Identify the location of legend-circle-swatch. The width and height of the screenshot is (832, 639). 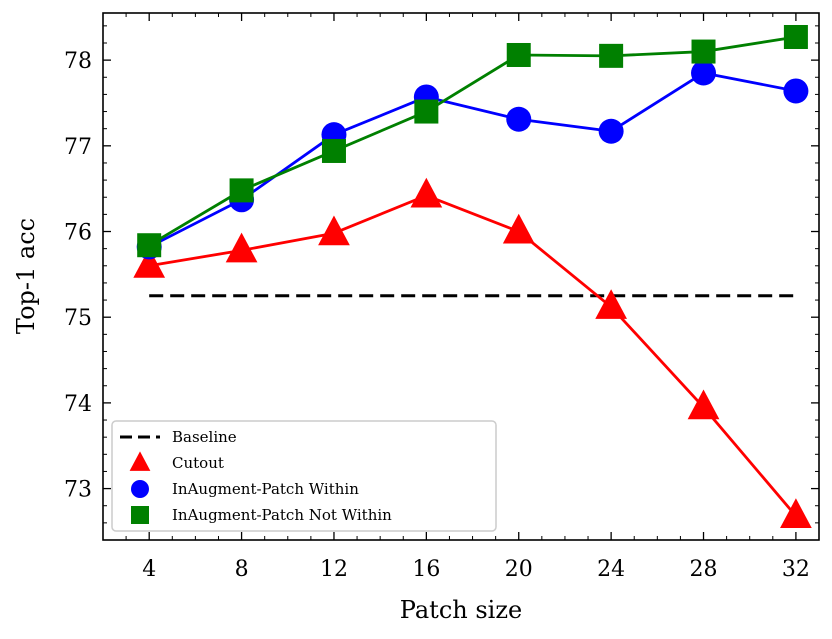
(140, 489).